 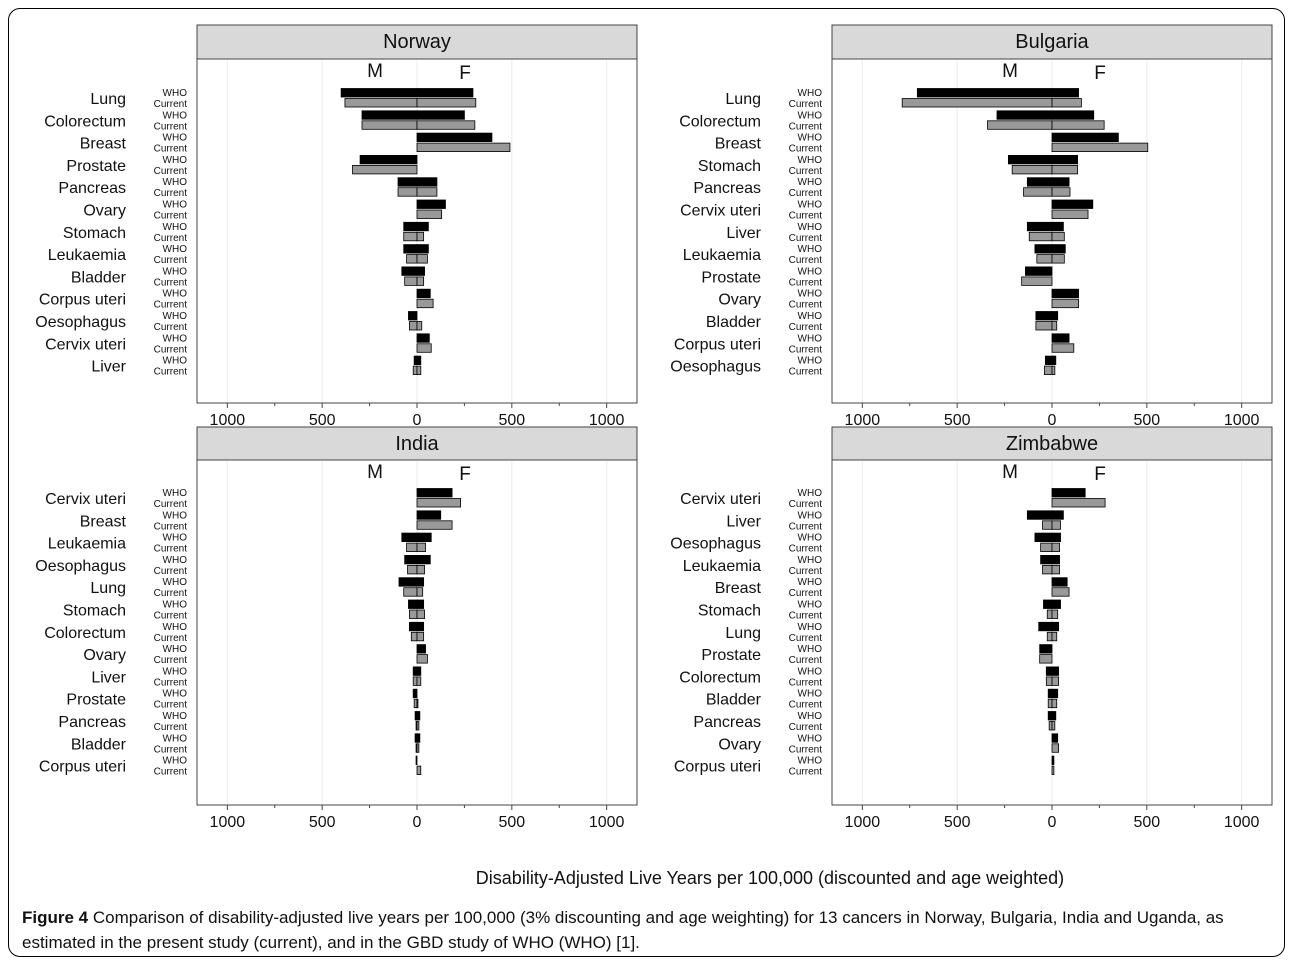 I want to click on female-label: F, so click(x=1100, y=474).